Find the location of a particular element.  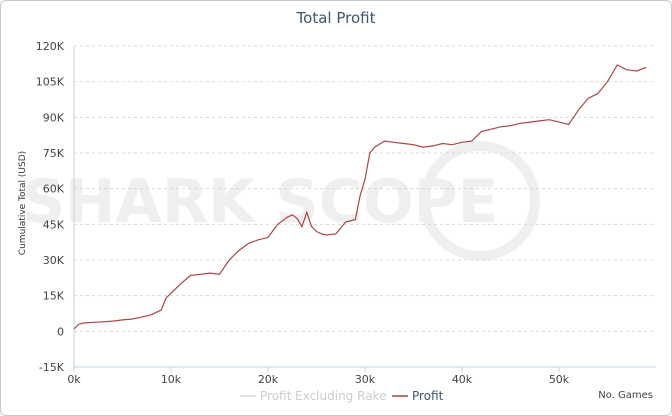

legend-item-label: Profit Excluding Rake is located at coordinates (323, 396).